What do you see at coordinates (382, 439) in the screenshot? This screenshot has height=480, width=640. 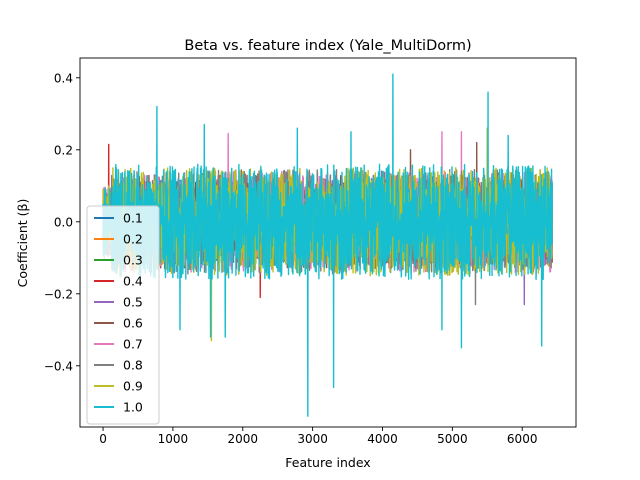 I see `x-tick-label: 4000` at bounding box center [382, 439].